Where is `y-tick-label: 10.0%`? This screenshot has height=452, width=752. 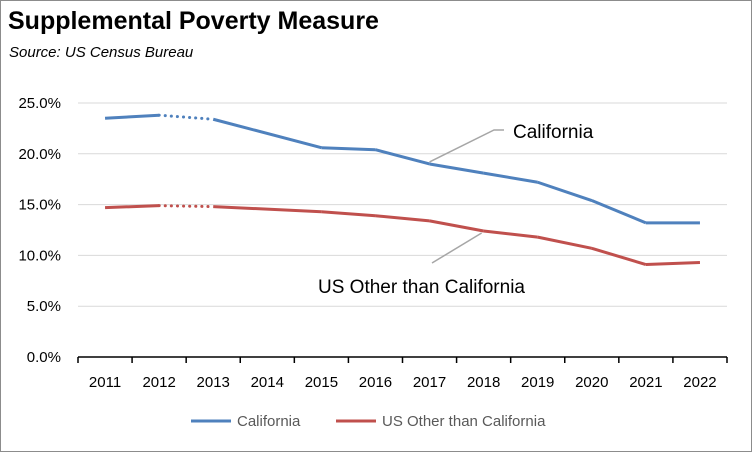 y-tick-label: 10.0% is located at coordinates (39, 255).